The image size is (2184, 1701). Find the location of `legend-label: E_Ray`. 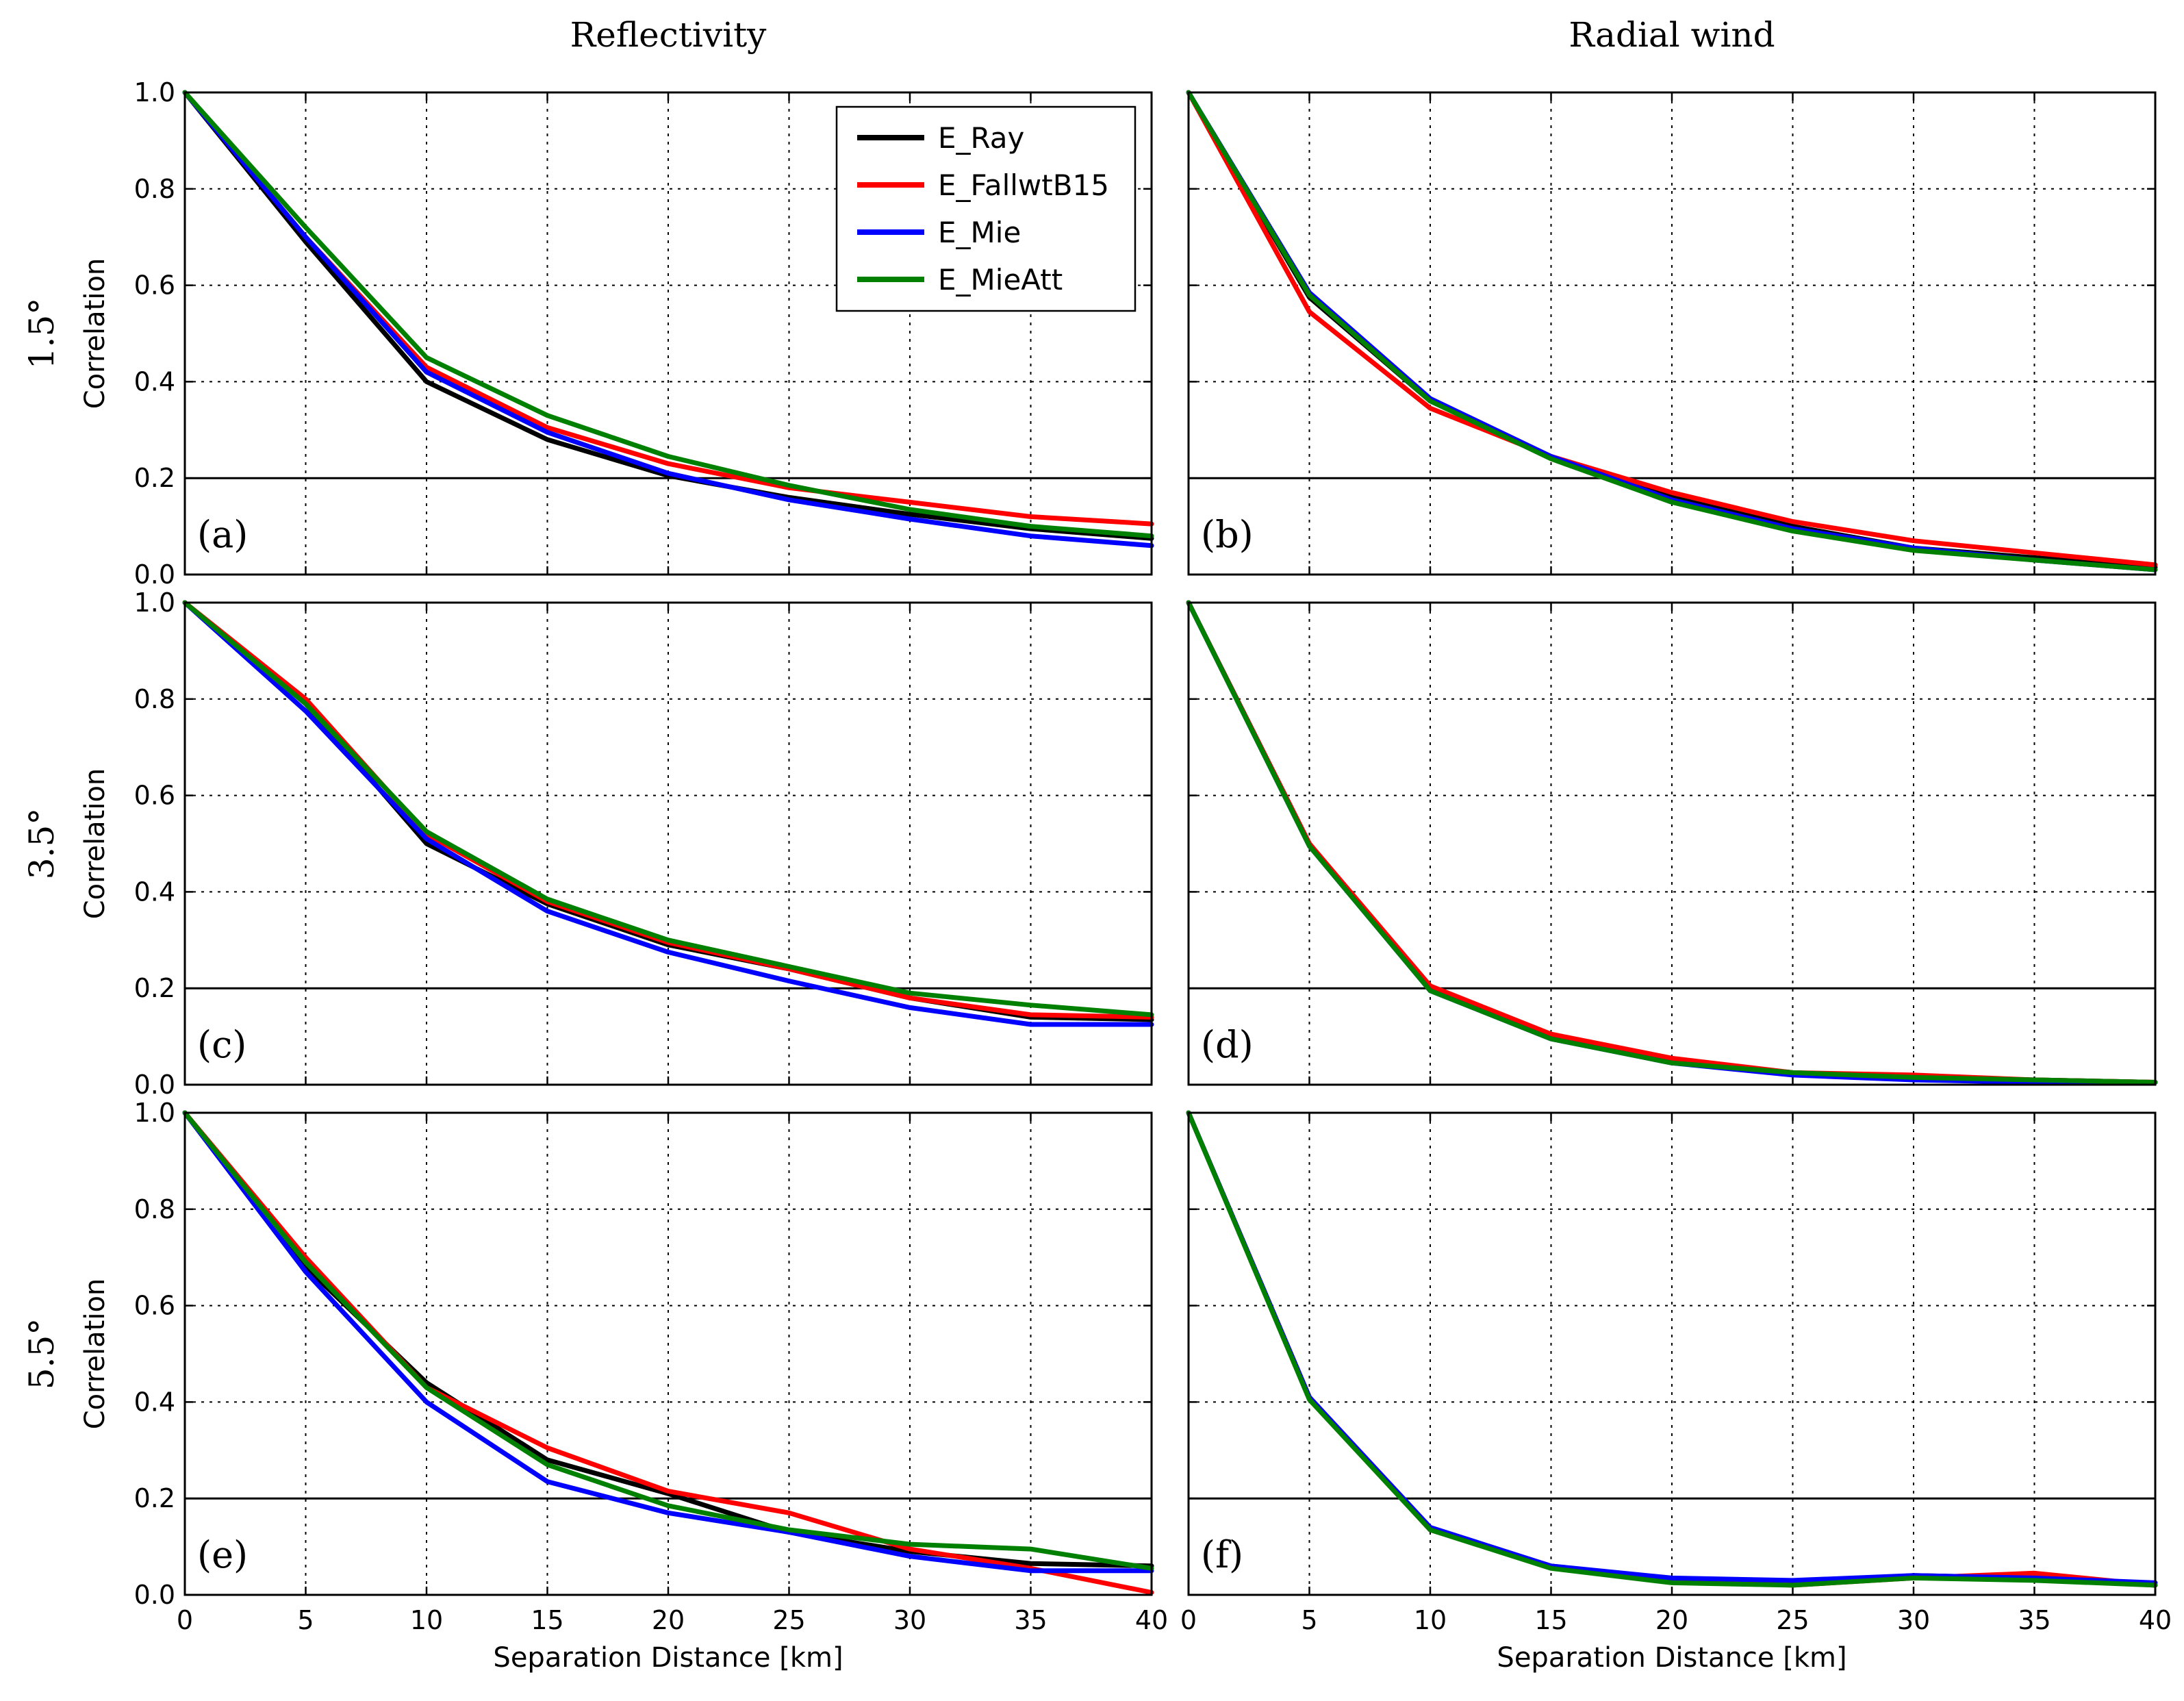

legend-label: E_Ray is located at coordinates (981, 138).